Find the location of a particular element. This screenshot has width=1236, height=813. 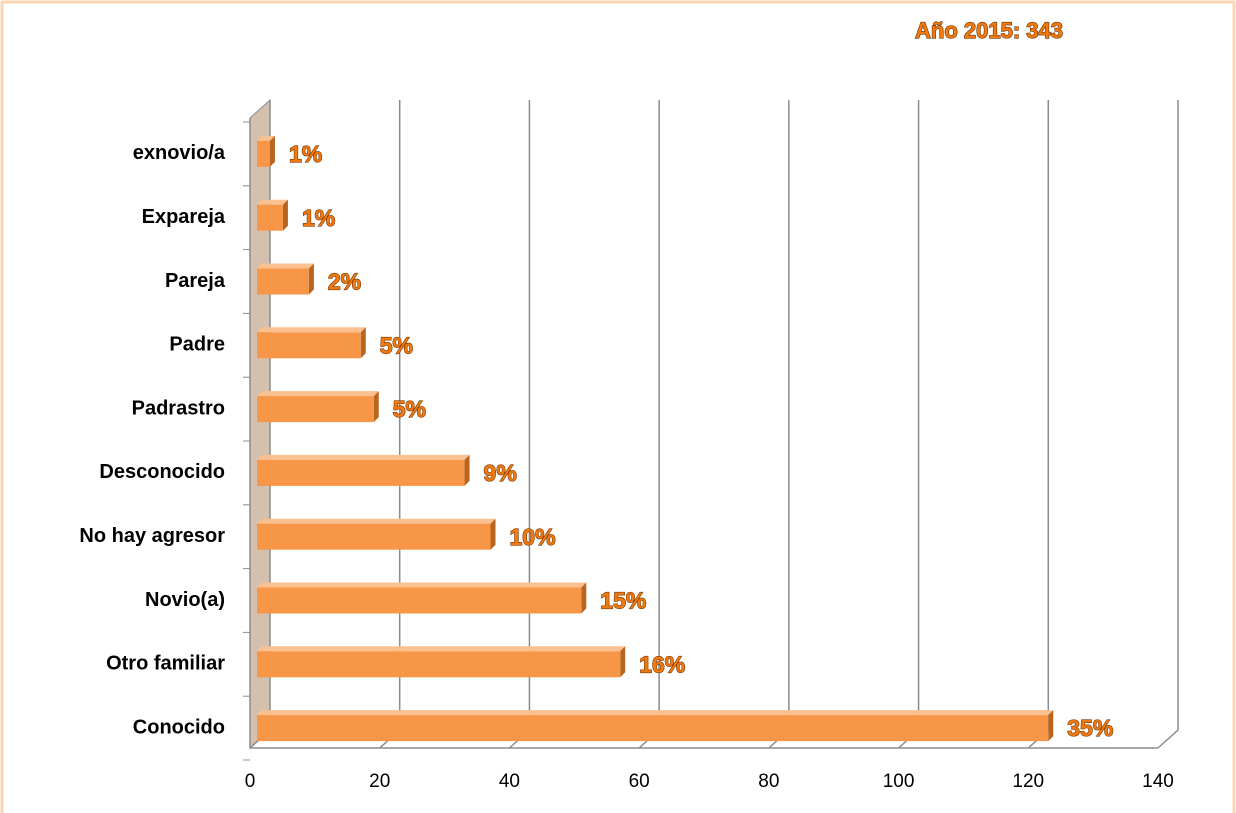

x-tick-label: 0 is located at coordinates (250, 781).